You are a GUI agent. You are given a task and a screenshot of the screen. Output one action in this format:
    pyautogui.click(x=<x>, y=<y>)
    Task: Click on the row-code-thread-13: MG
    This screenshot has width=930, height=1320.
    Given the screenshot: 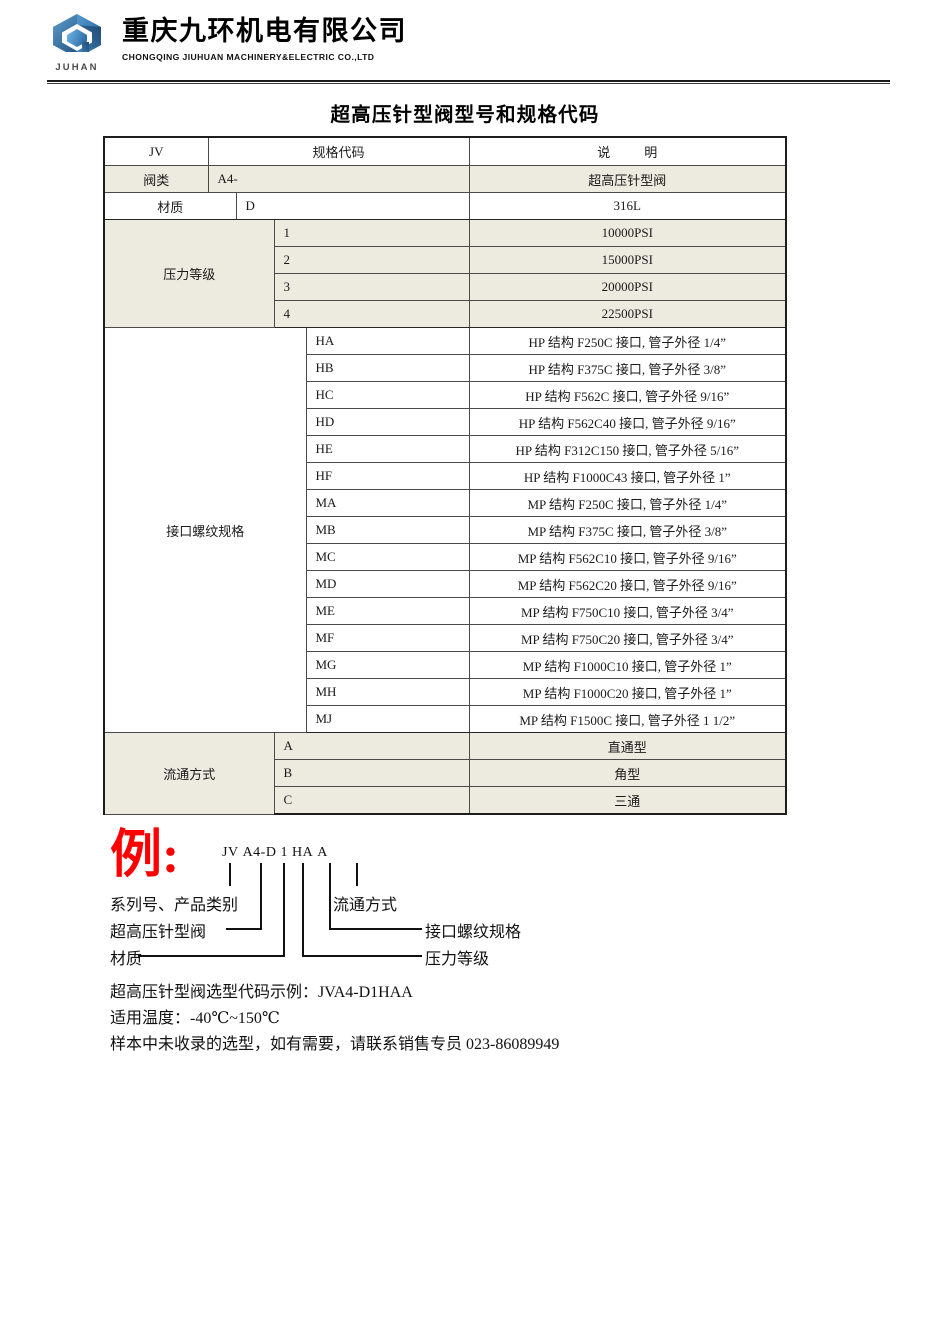 What is the action you would take?
    pyautogui.click(x=387, y=665)
    